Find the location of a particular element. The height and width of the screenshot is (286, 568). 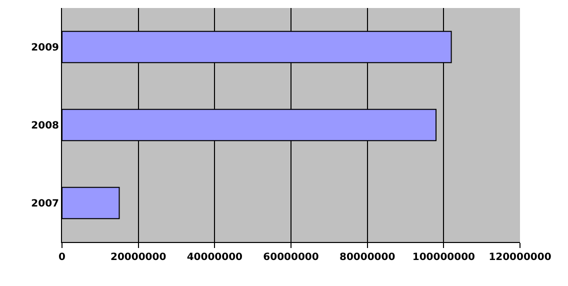

y-tick-label: 2007 is located at coordinates (45, 204).